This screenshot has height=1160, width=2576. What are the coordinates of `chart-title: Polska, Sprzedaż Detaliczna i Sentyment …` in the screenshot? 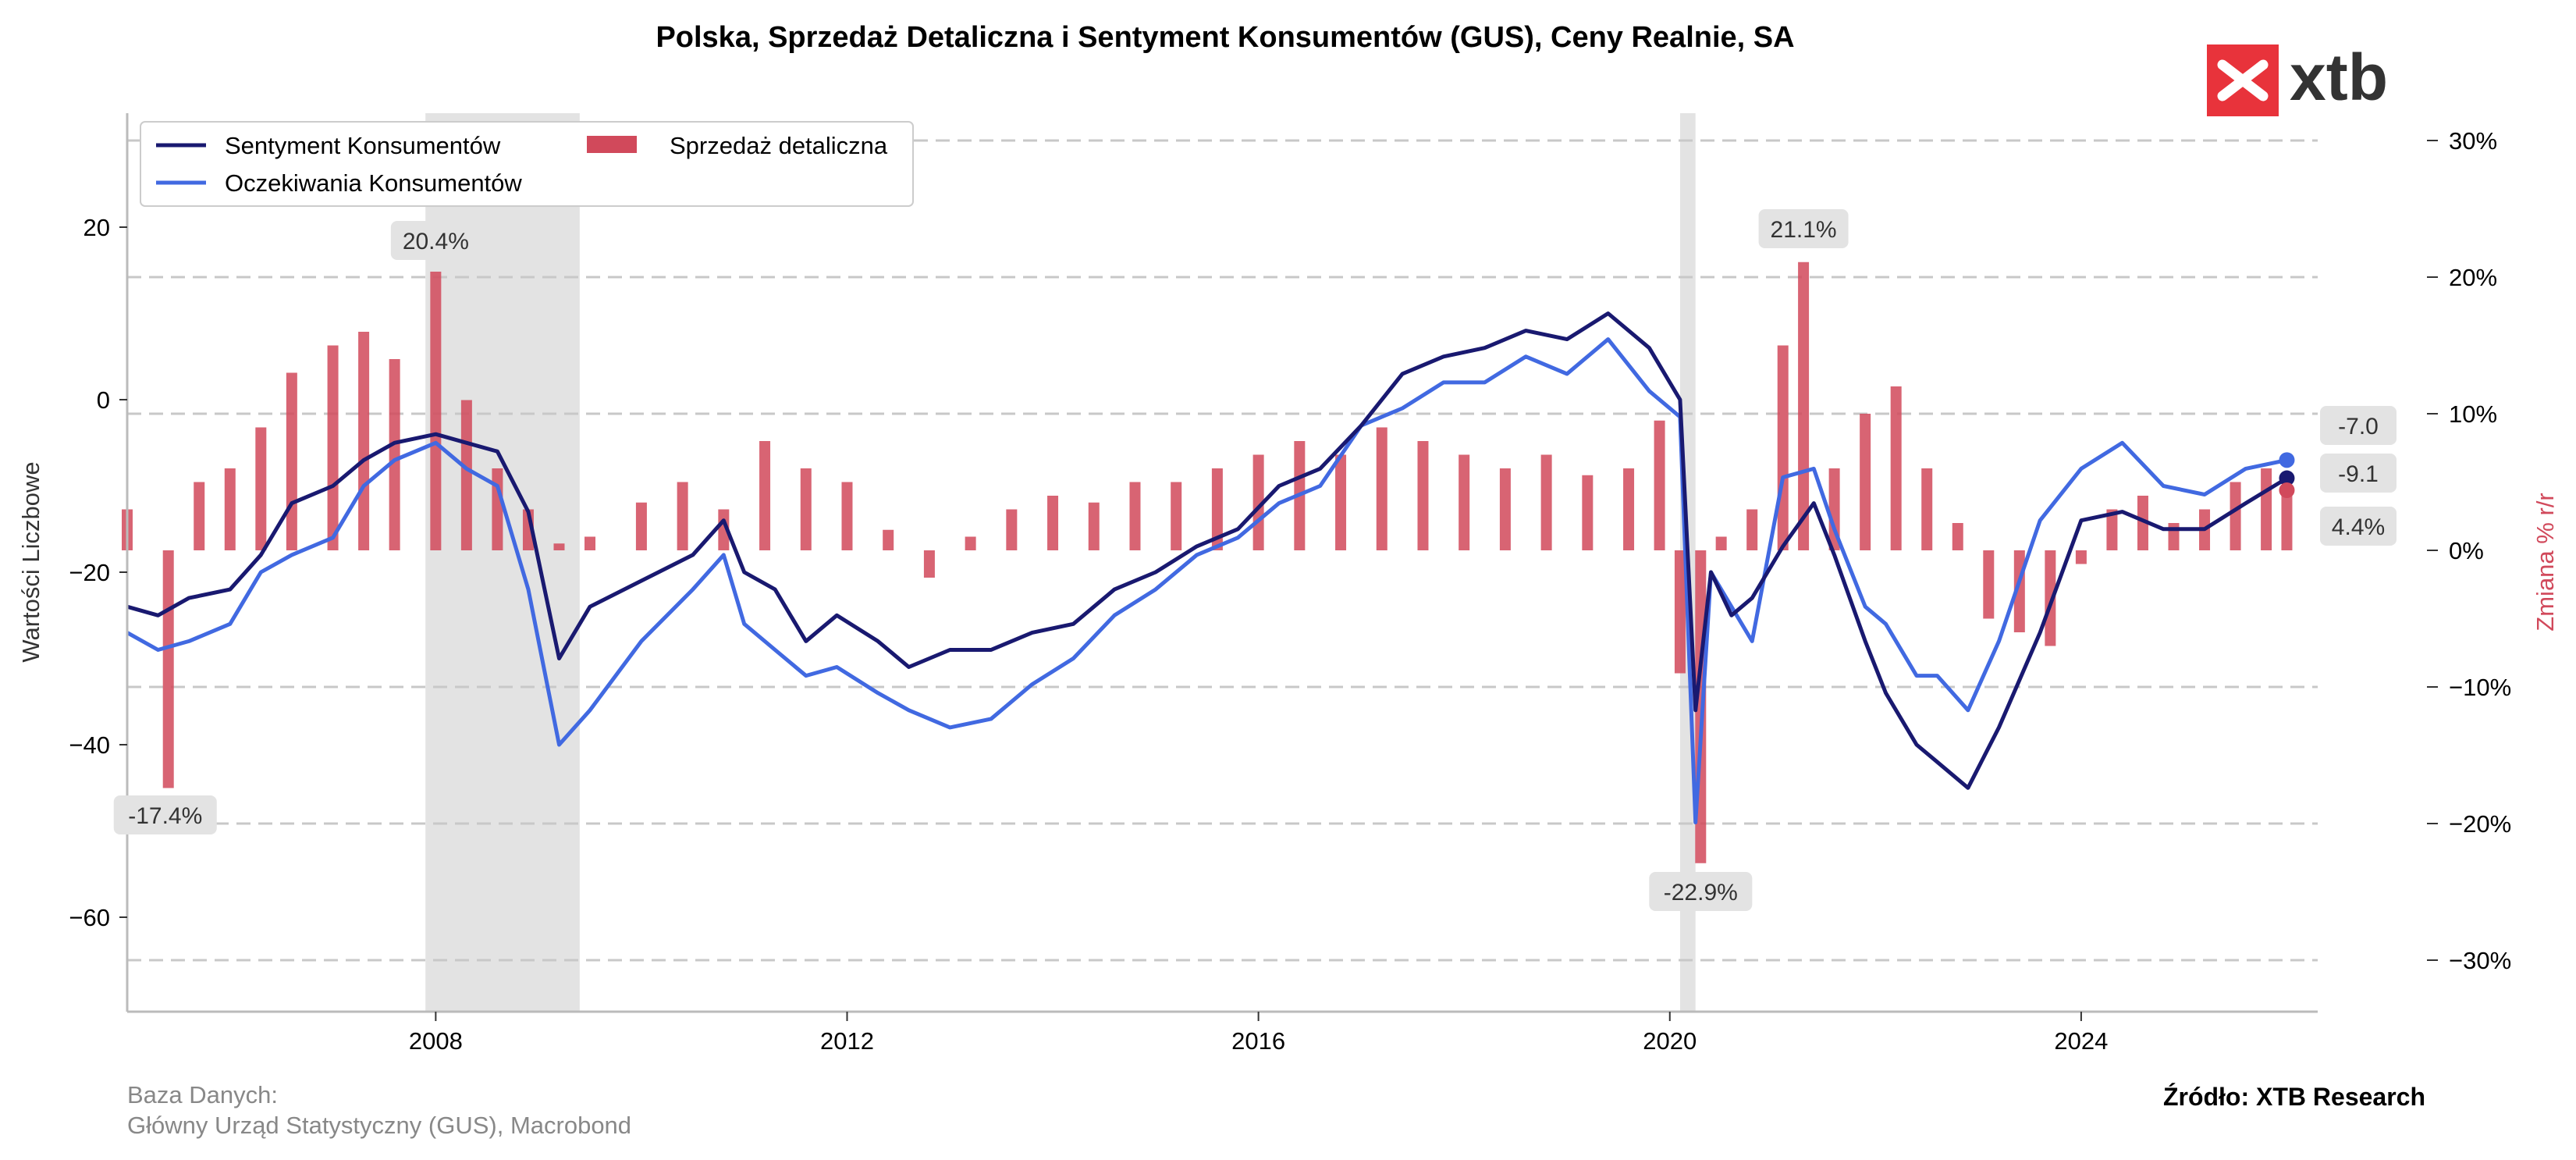 It's located at (1225, 37).